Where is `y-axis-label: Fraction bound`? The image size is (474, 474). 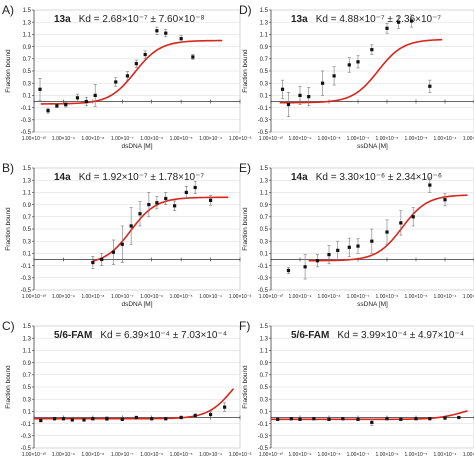 y-axis-label: Fraction bound is located at coordinates (8, 71).